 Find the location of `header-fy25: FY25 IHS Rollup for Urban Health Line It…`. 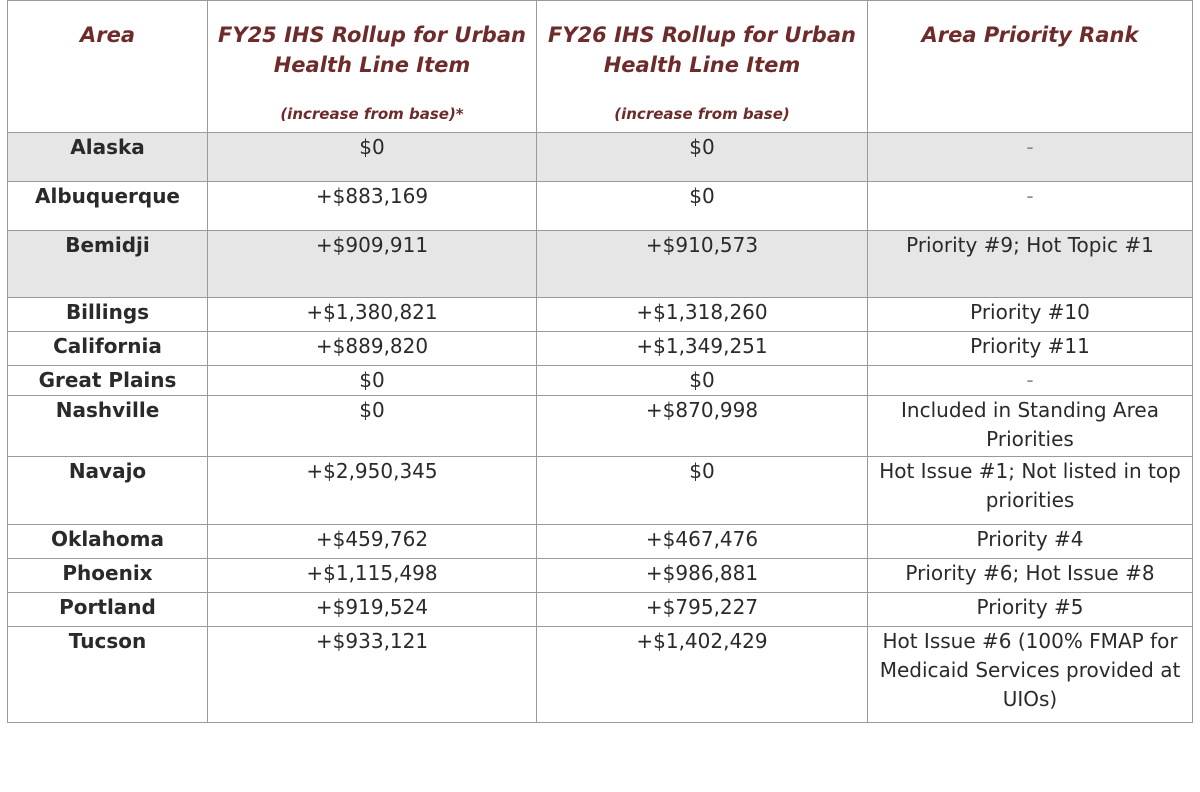

header-fy25: FY25 IHS Rollup for Urban Health Line It… is located at coordinates (372, 66).